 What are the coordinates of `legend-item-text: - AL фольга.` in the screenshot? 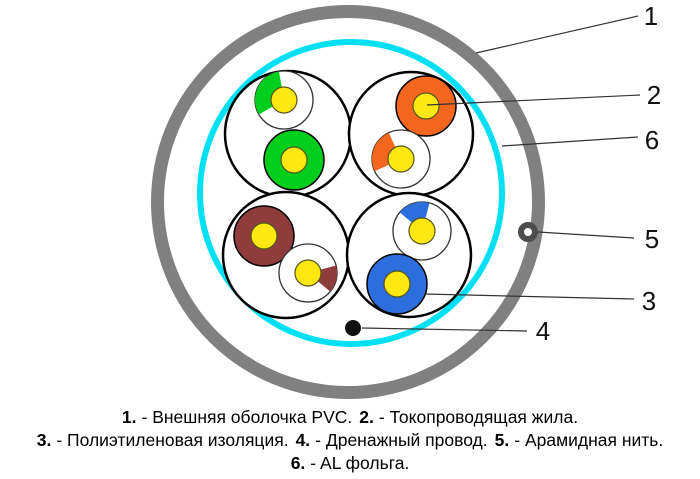 It's located at (360, 463).